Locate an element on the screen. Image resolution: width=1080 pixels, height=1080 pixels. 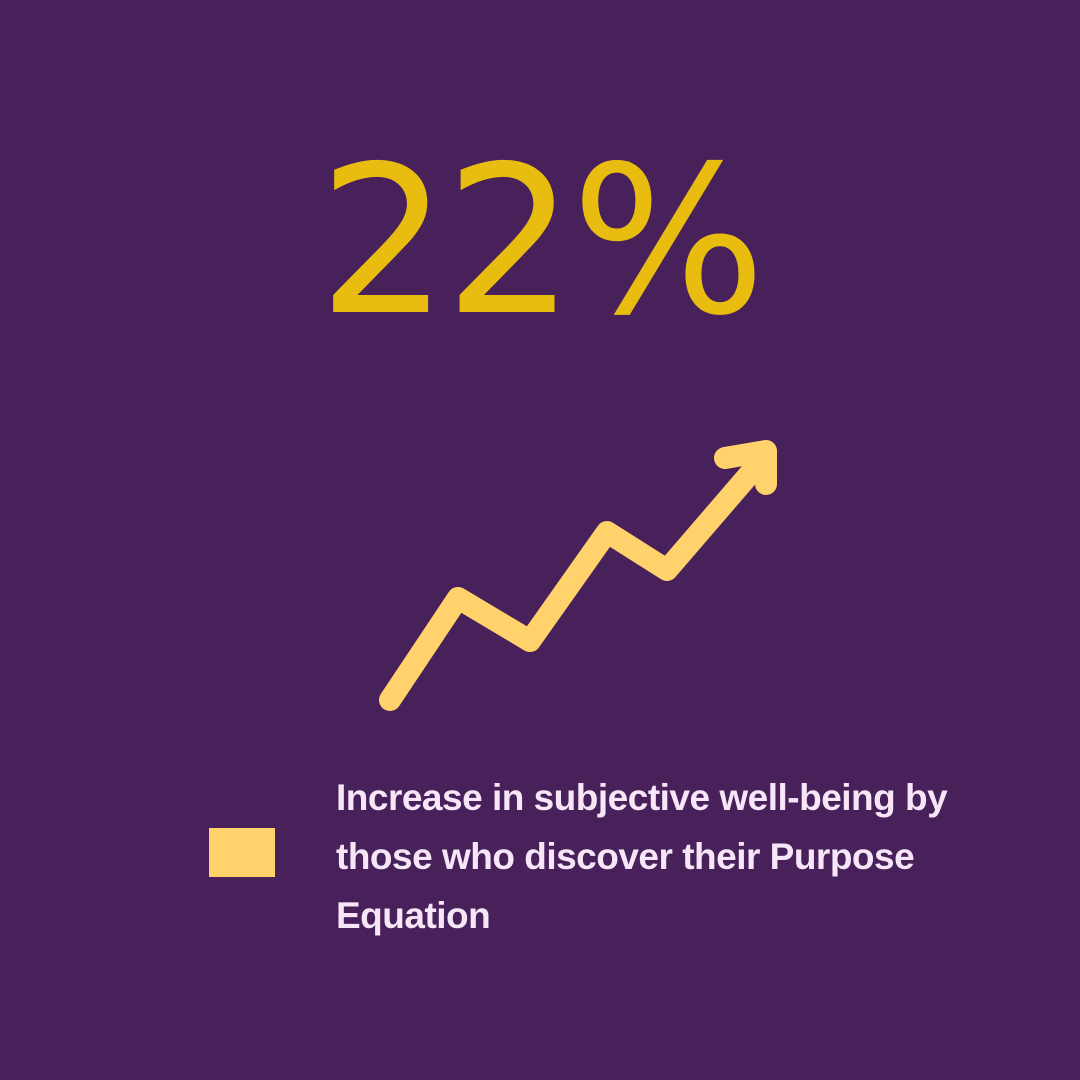
stat-percentage: 22% is located at coordinates (542, 242).